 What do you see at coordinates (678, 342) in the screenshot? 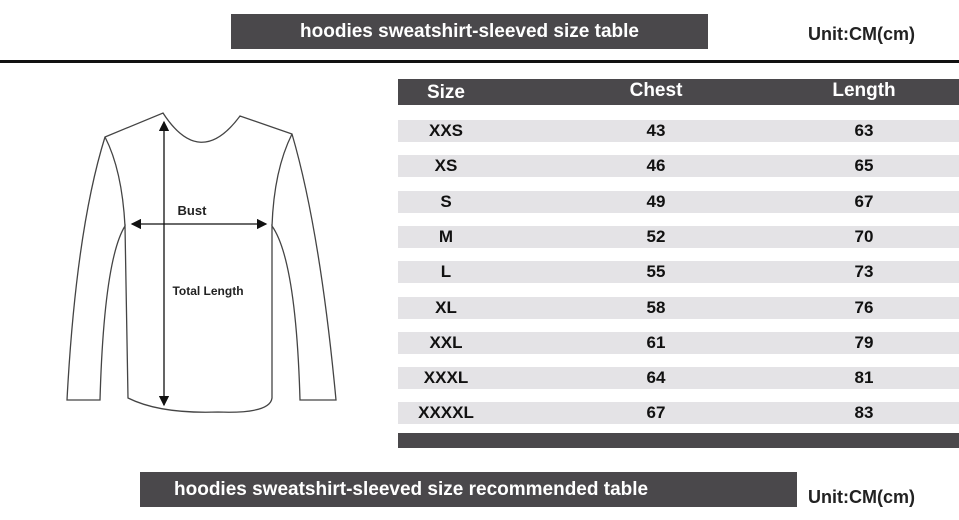
I see `table-row: XXL 61 79` at bounding box center [678, 342].